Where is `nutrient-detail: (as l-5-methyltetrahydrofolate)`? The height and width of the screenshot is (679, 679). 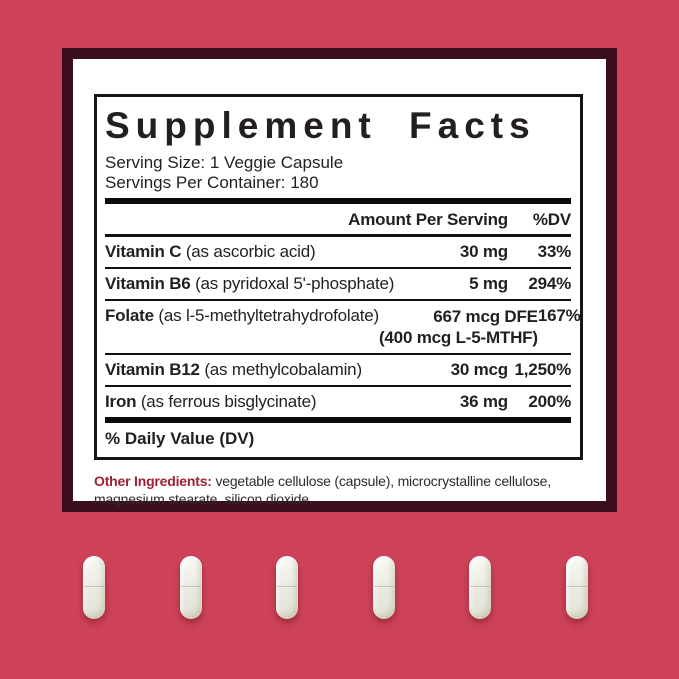 nutrient-detail: (as l-5-methyltetrahydrofolate) is located at coordinates (268, 315).